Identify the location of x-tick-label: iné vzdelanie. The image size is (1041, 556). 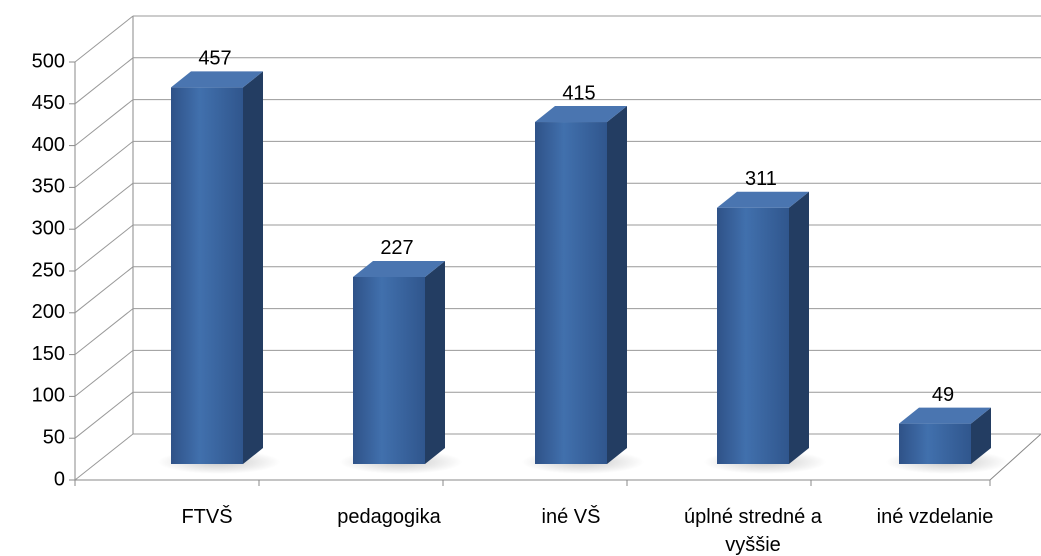
(935, 517).